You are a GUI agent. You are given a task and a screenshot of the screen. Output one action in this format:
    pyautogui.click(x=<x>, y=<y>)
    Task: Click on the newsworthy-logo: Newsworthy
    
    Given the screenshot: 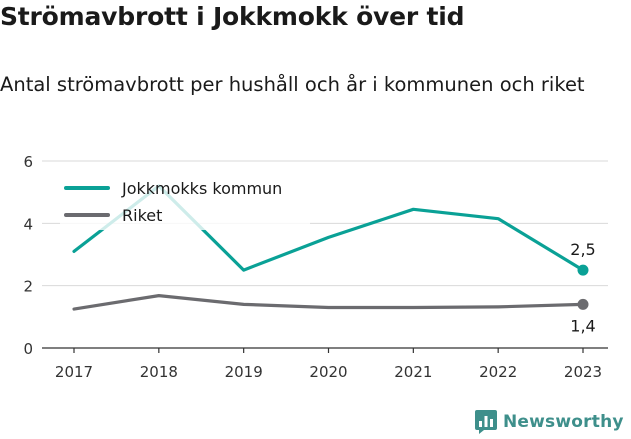 What is the action you would take?
    pyautogui.click(x=549, y=422)
    